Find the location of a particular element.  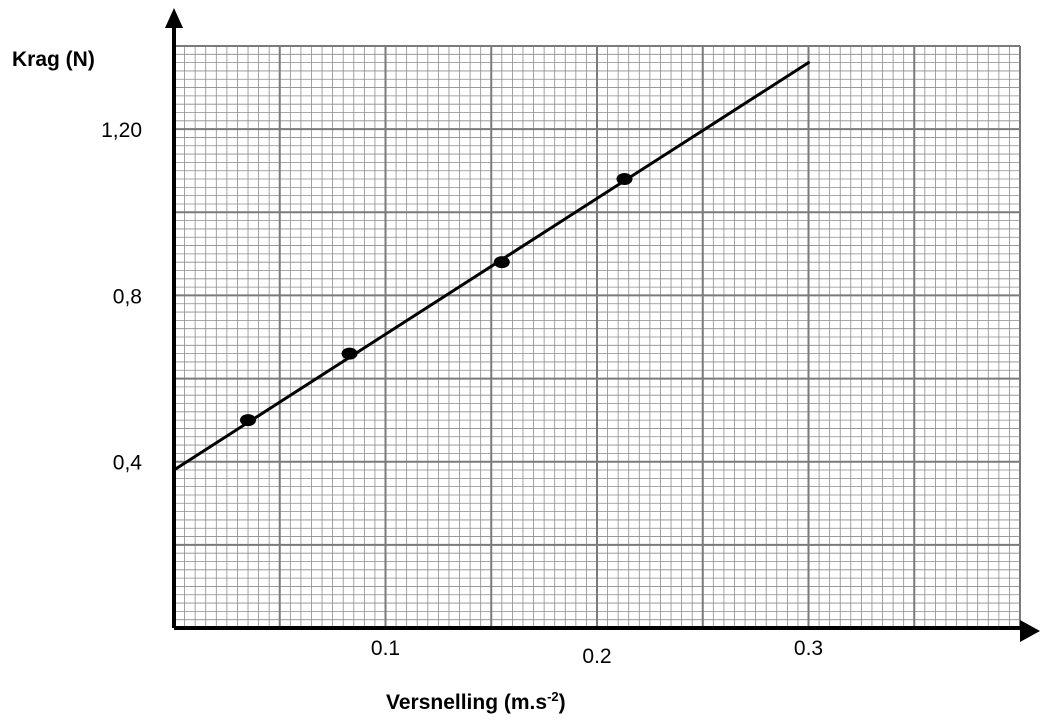

x-tick-label: 0.3 is located at coordinates (808, 648).